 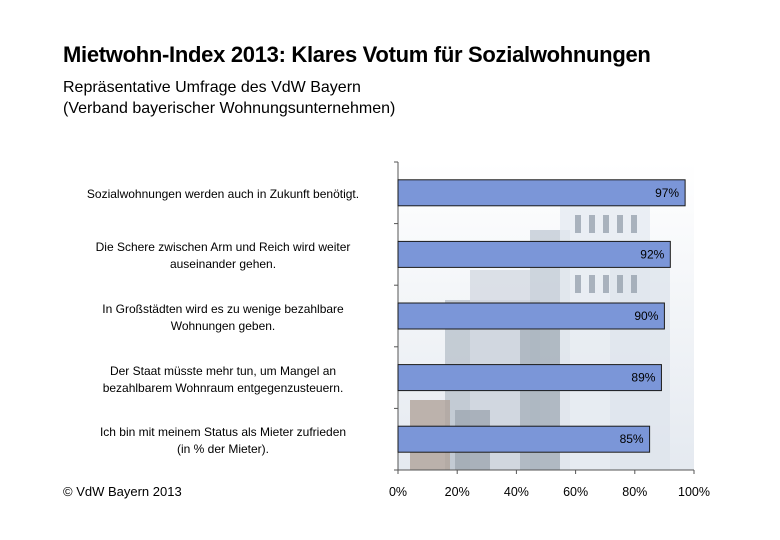 What do you see at coordinates (398, 492) in the screenshot?
I see `x-tick-label: 0%` at bounding box center [398, 492].